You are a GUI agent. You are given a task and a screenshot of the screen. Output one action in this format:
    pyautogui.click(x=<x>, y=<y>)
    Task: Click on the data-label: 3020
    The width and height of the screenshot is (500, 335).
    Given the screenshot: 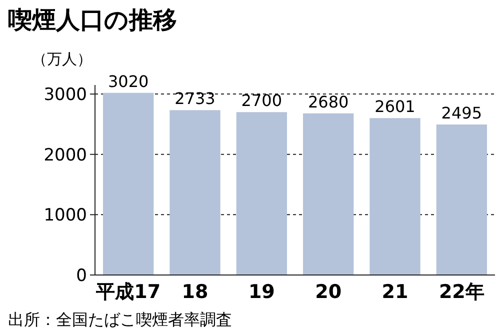 What is the action you would take?
    pyautogui.click(x=128, y=81)
    